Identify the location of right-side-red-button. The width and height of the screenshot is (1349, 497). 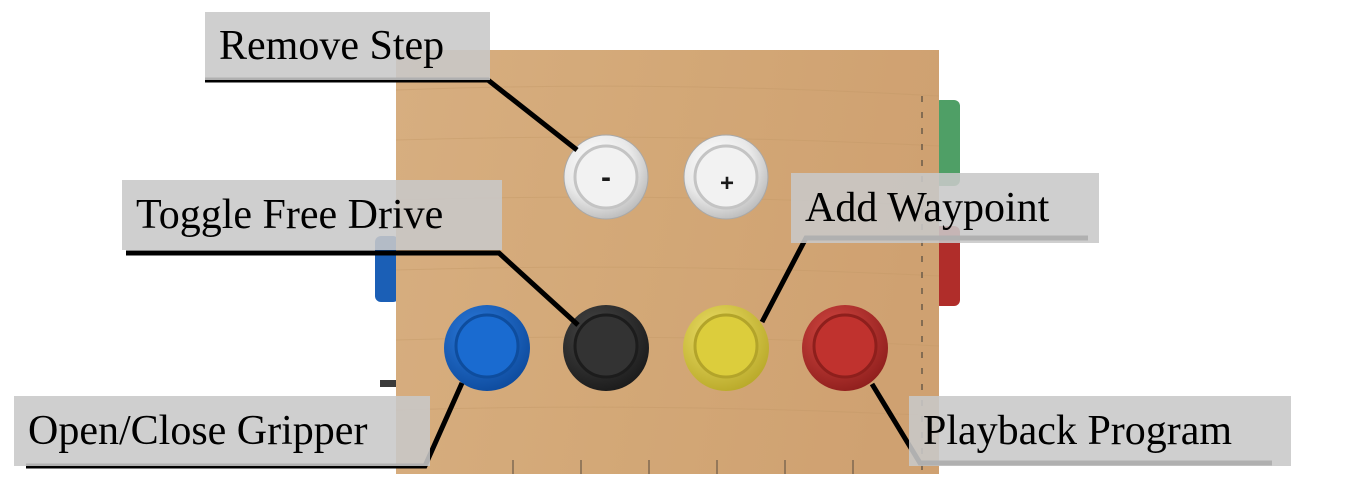
(947, 266).